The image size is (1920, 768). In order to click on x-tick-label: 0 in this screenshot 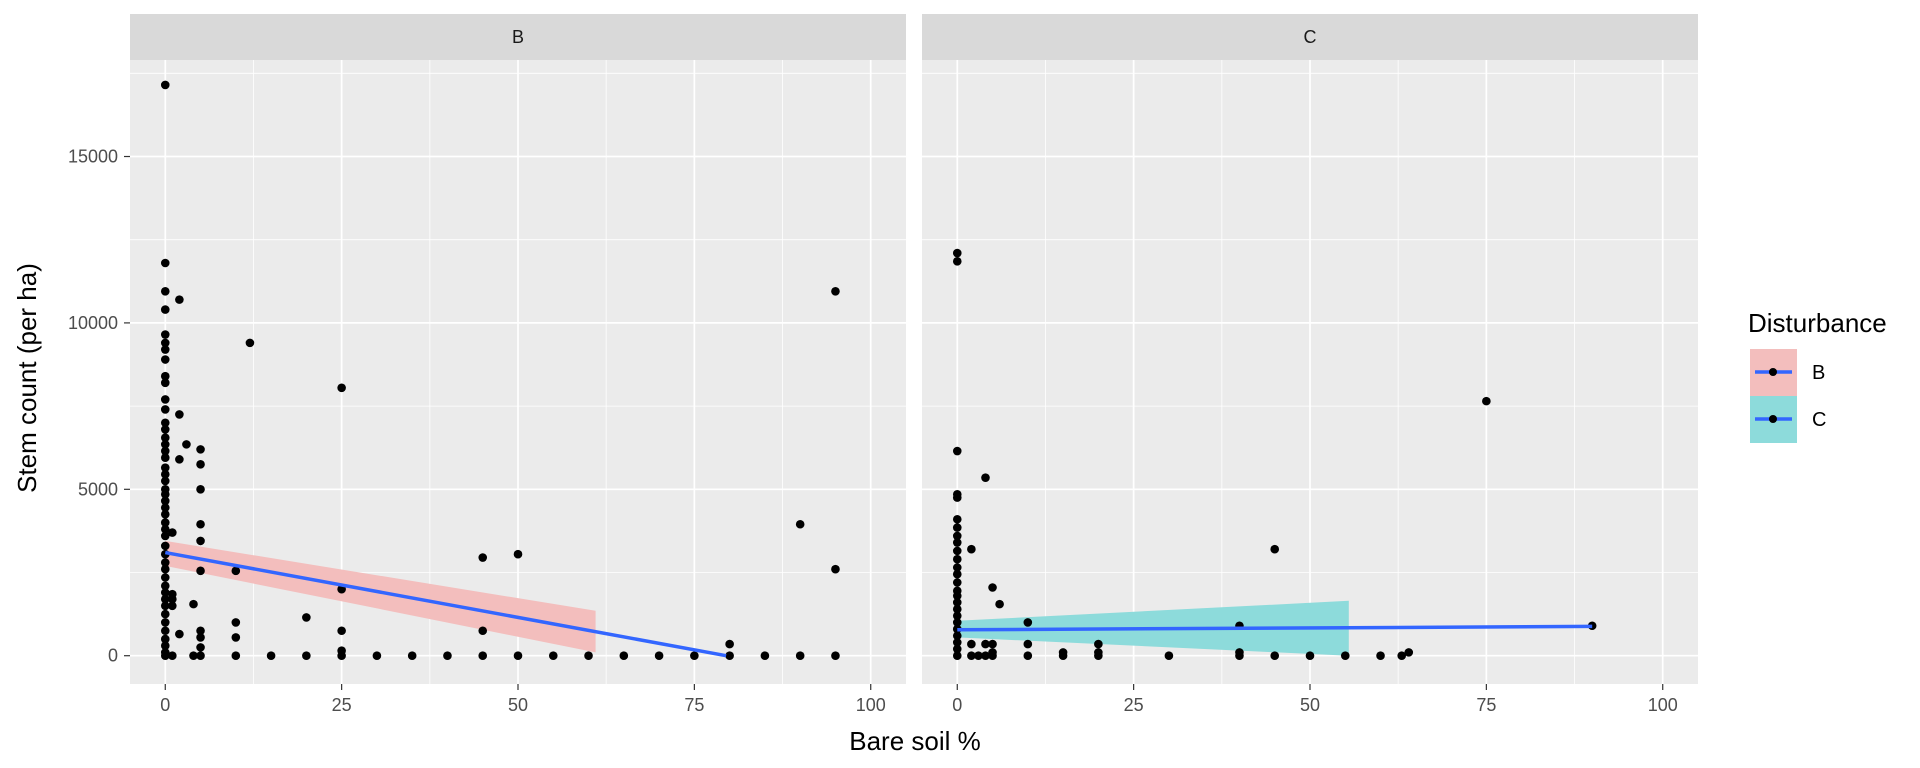, I will do `click(165, 705)`.